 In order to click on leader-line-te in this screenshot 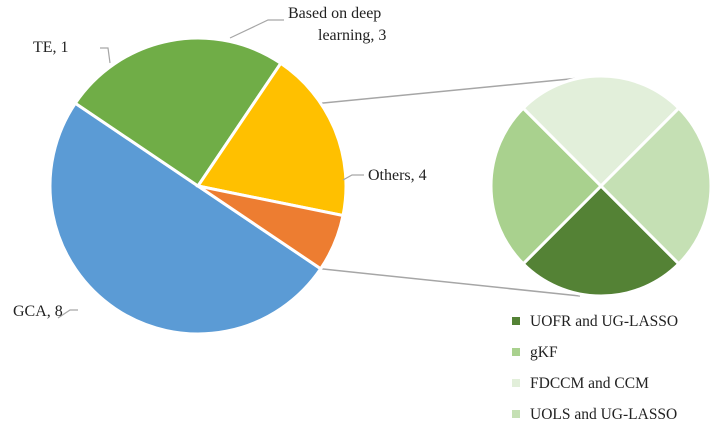, I will do `click(105, 55)`.